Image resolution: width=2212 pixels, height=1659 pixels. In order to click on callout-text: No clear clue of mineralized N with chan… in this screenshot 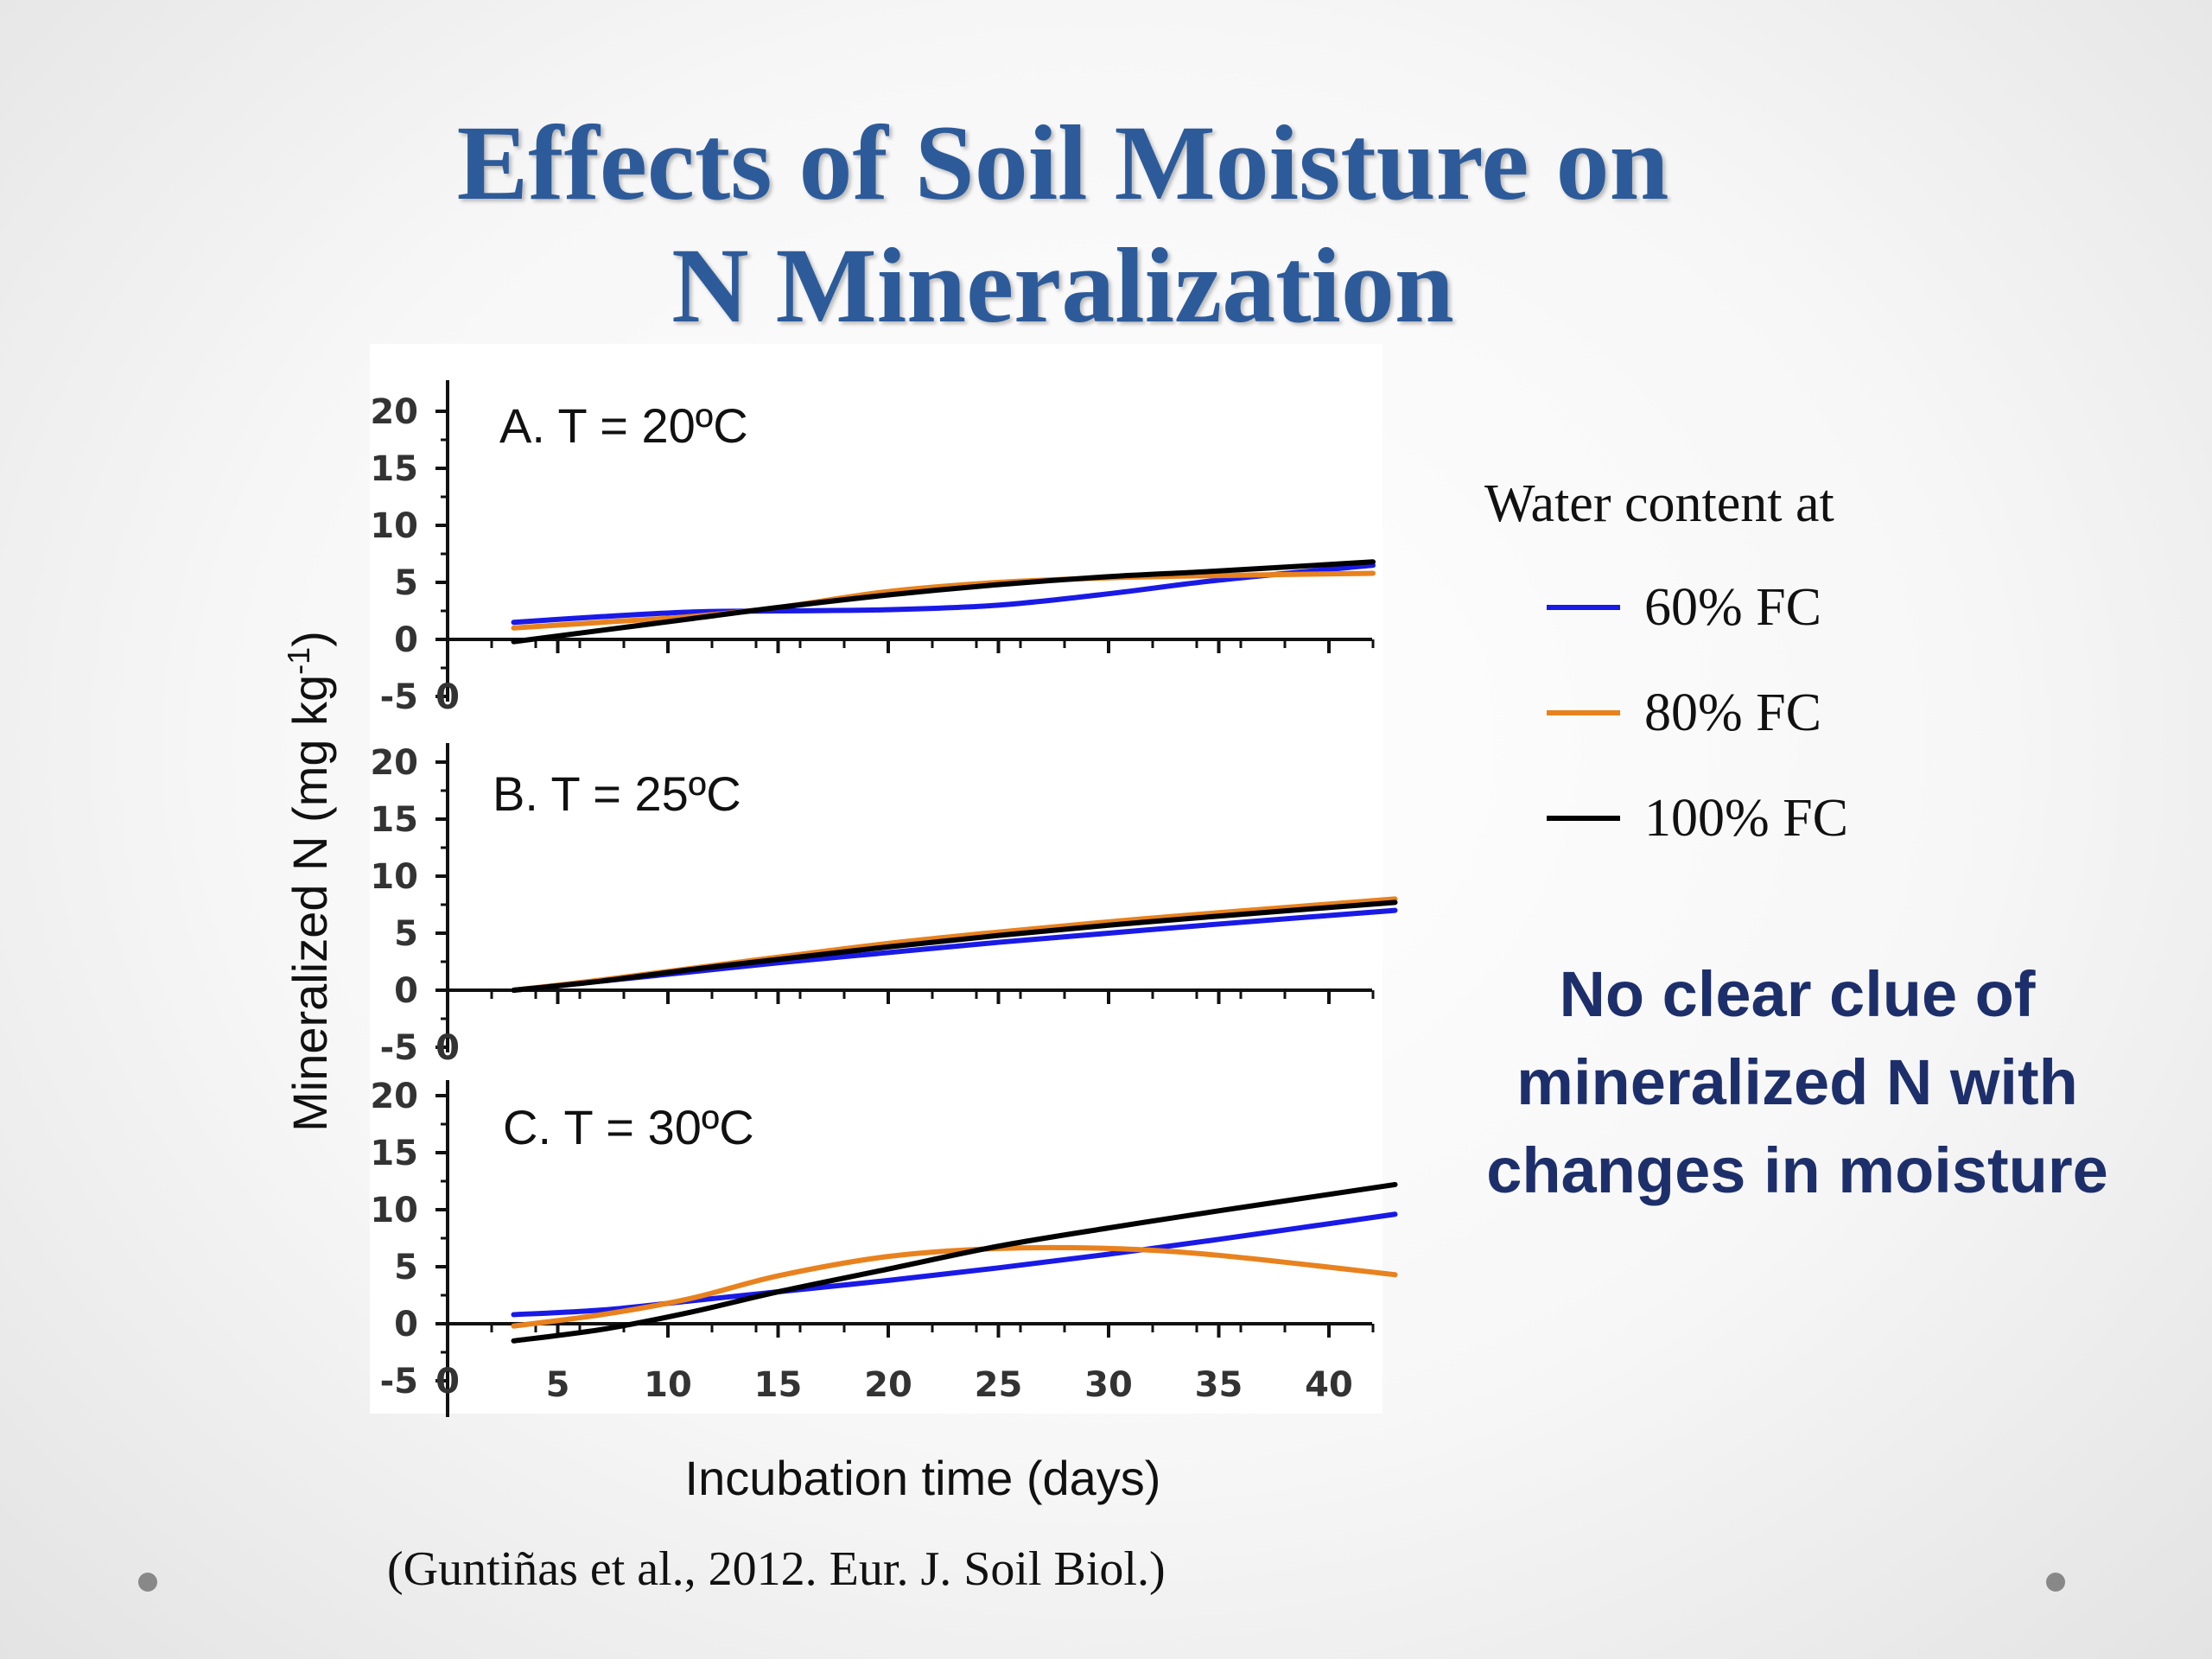, I will do `click(1797, 1082)`.